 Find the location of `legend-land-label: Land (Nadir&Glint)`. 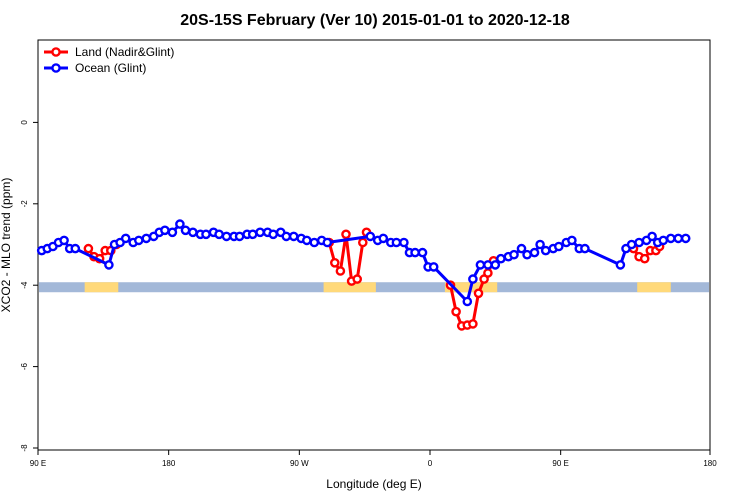

legend-land-label: Land (Nadir&Glint) is located at coordinates (124, 52).